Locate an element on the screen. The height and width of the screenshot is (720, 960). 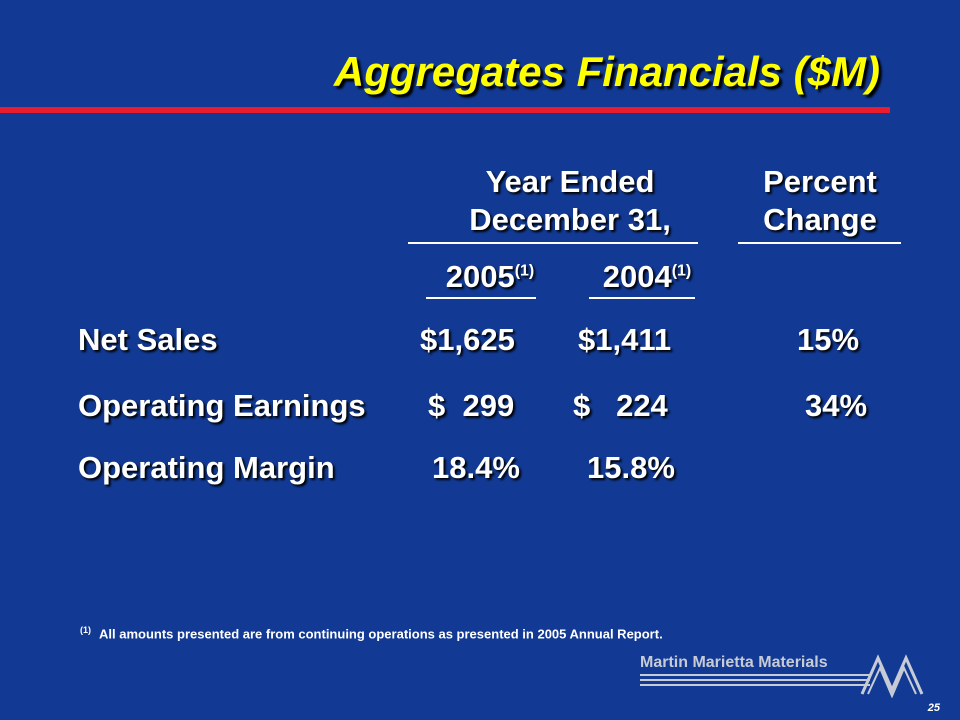
header-2004-label: 2004 is located at coordinates (637, 276).